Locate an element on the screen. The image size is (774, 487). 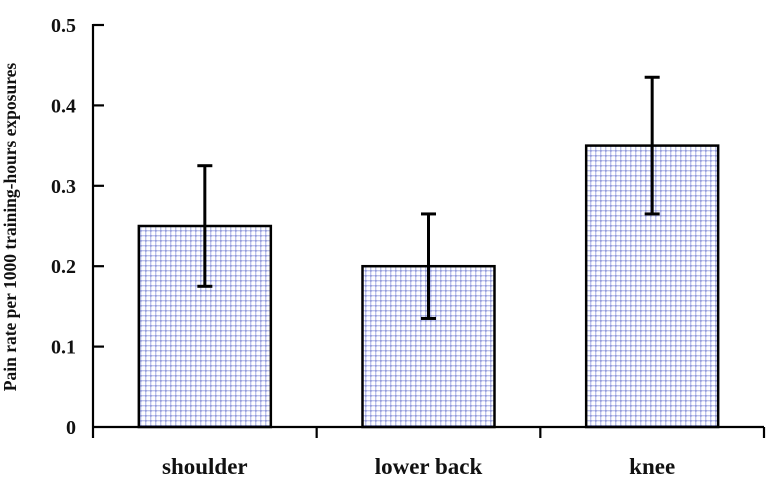
x-category-labels-group: shoulder lower back knee is located at coordinates (418, 466).